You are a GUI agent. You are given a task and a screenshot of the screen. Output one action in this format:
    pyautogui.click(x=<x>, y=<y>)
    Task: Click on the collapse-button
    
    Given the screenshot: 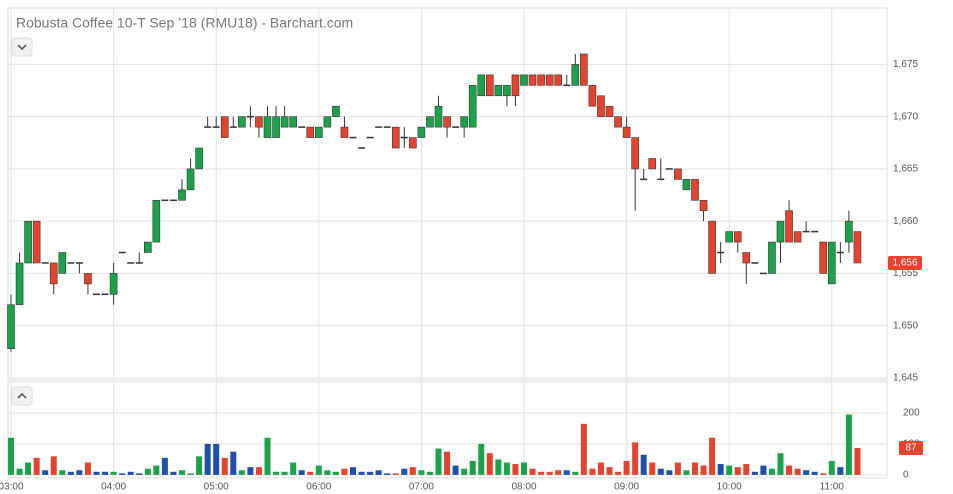 What is the action you would take?
    pyautogui.click(x=22, y=47)
    